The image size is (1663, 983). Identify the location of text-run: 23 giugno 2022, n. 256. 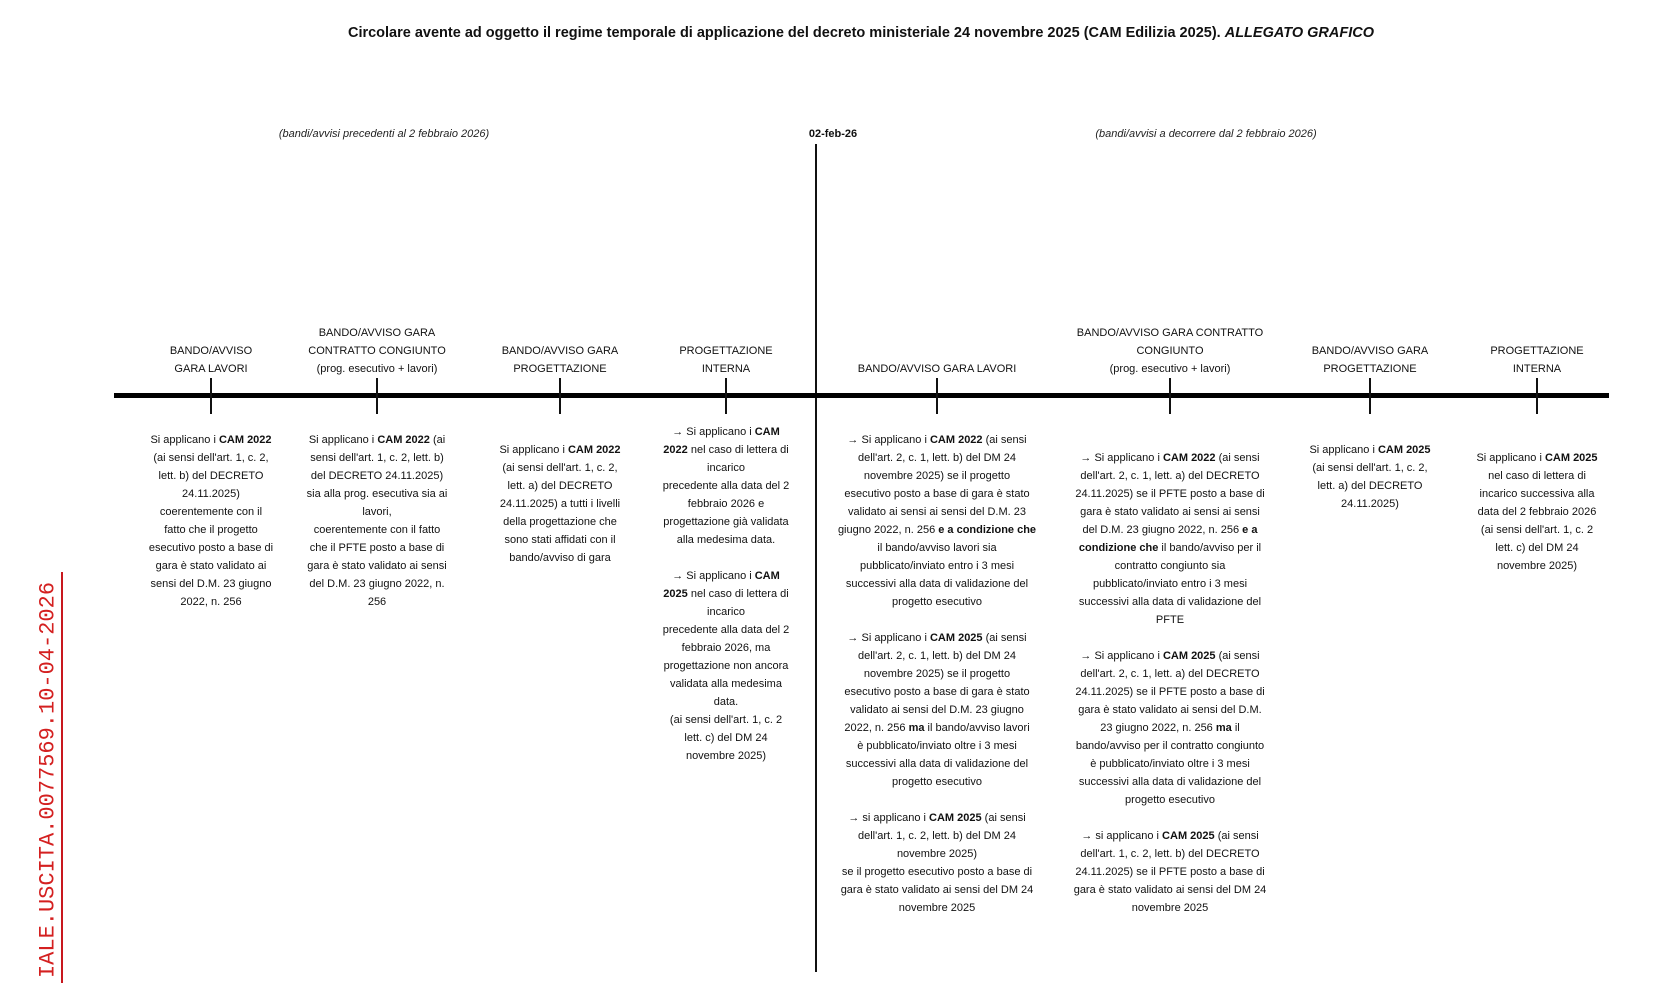
(1158, 728).